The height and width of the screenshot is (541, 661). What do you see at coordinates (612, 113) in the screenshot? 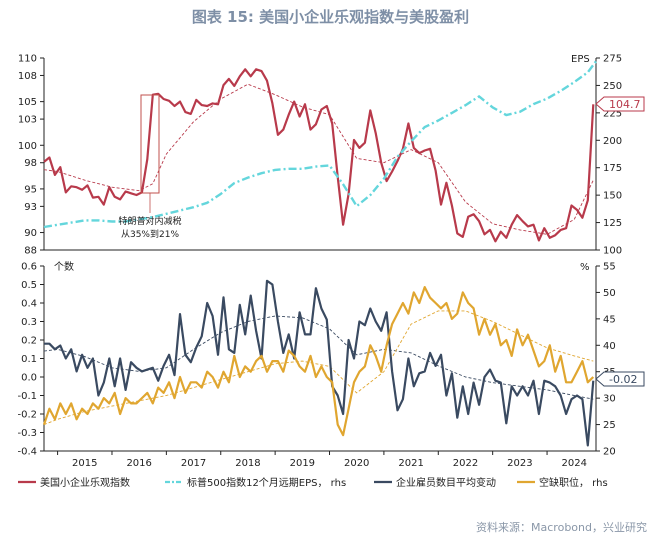
I see `tick-label: 225` at bounding box center [612, 113].